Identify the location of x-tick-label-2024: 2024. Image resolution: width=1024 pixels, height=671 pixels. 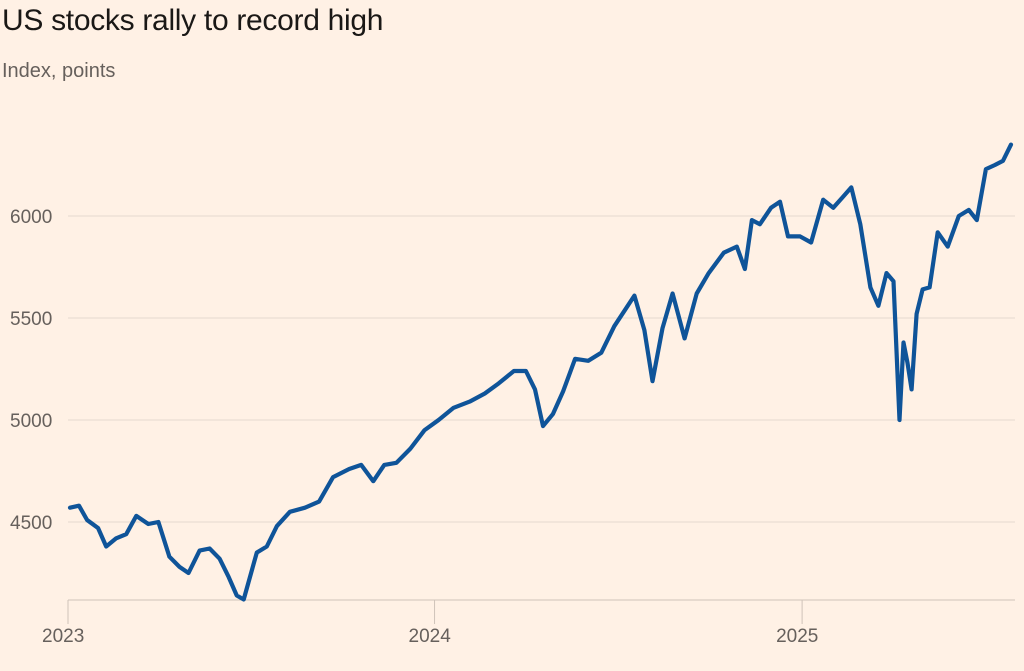
(430, 636).